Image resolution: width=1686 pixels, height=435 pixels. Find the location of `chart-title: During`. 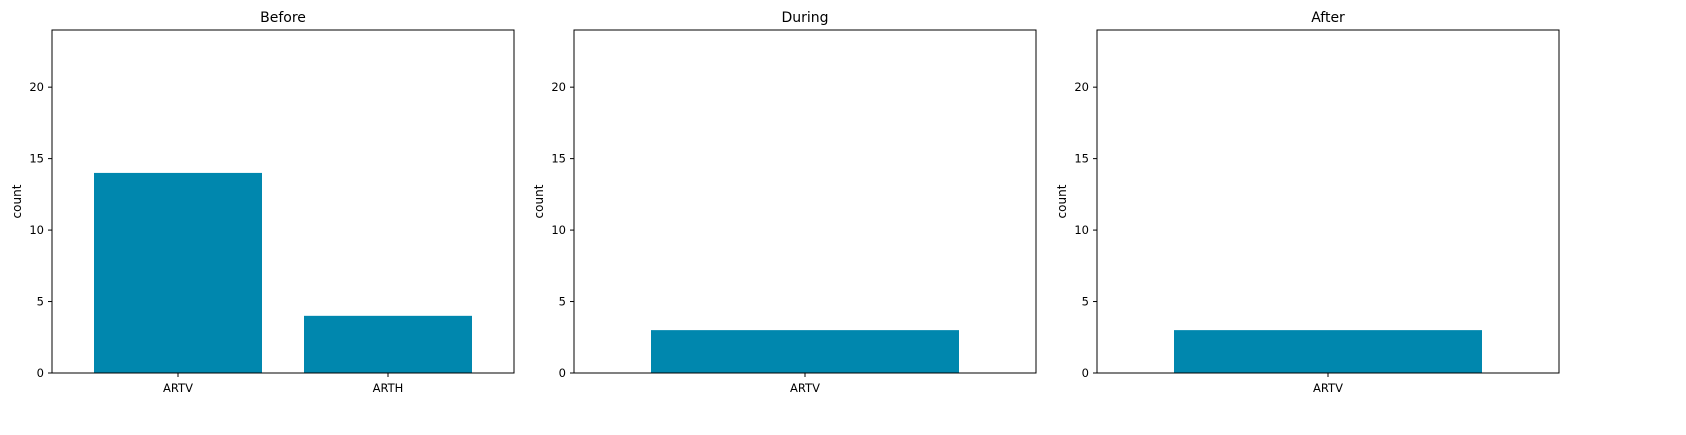

chart-title: During is located at coordinates (804, 18).